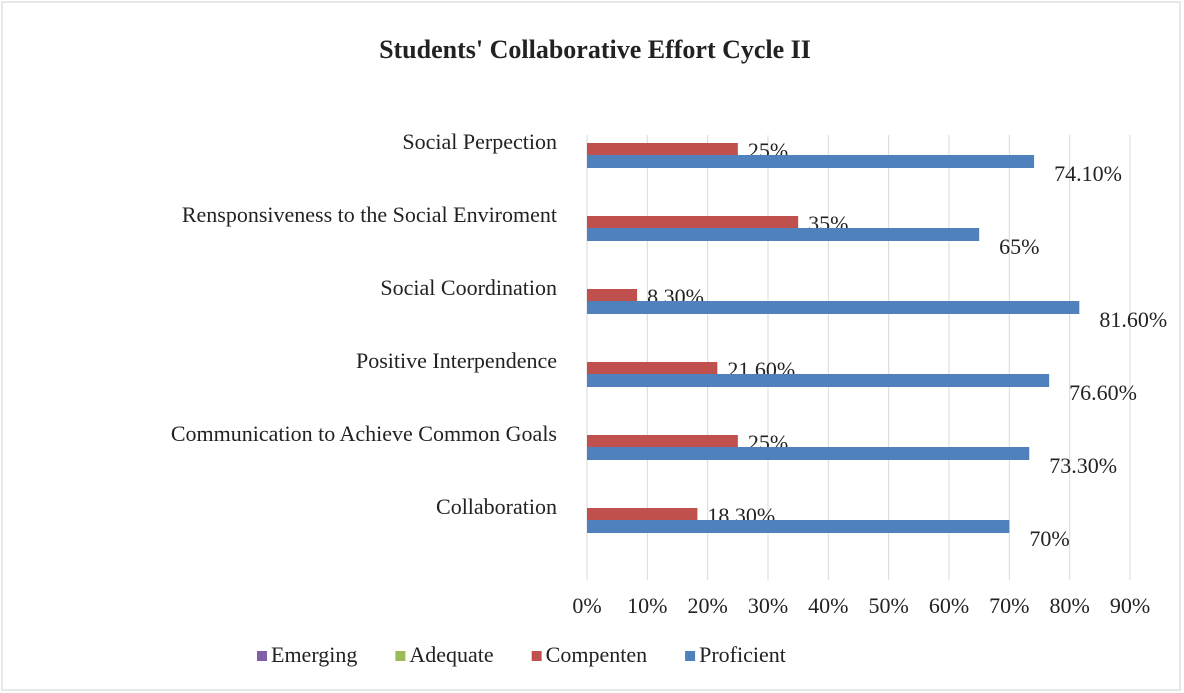  What do you see at coordinates (768, 605) in the screenshot?
I see `x-tick-label: 30%` at bounding box center [768, 605].